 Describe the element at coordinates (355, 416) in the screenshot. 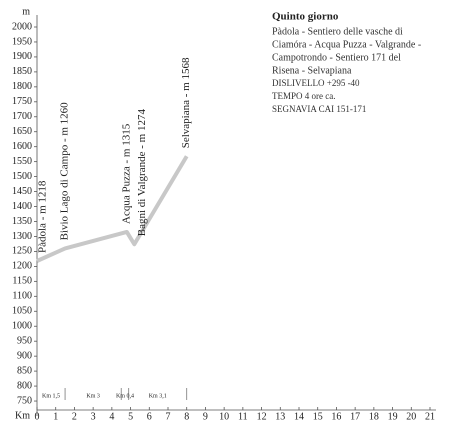

I see `x-tick-label: 17` at that location.